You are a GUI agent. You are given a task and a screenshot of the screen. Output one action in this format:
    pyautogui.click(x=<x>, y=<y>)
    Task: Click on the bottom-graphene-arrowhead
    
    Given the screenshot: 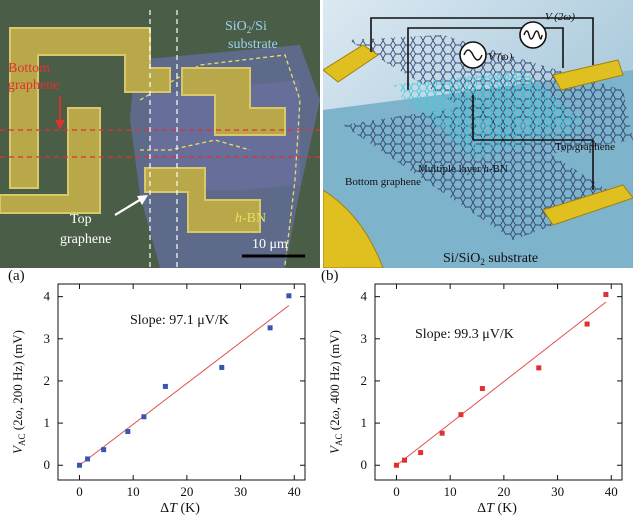 What is the action you would take?
    pyautogui.click(x=60, y=125)
    